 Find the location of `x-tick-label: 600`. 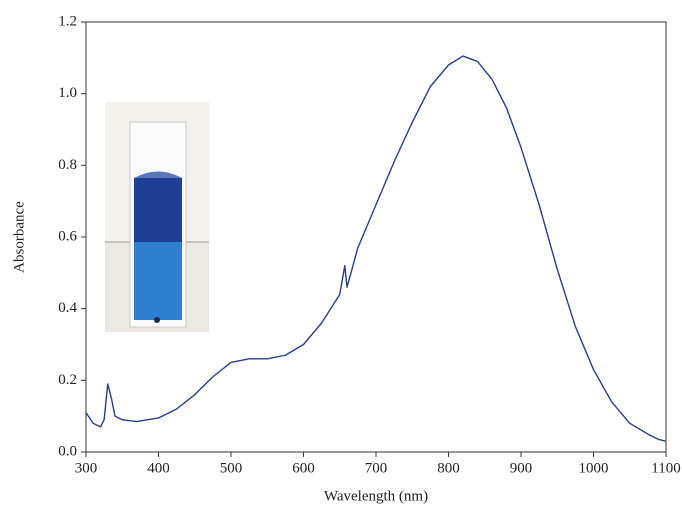

x-tick-label: 600 is located at coordinates (303, 468).